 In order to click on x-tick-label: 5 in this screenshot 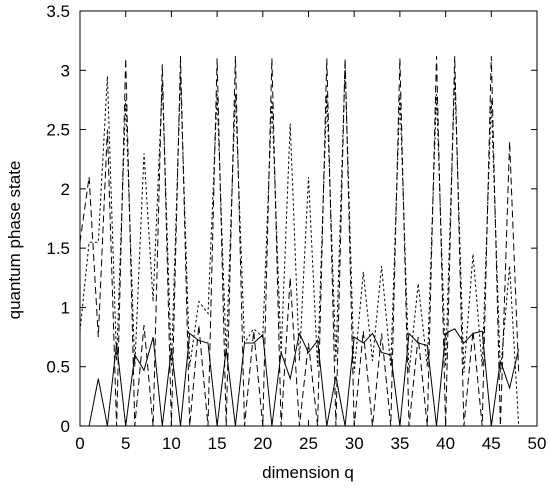, I will do `click(125, 443)`.